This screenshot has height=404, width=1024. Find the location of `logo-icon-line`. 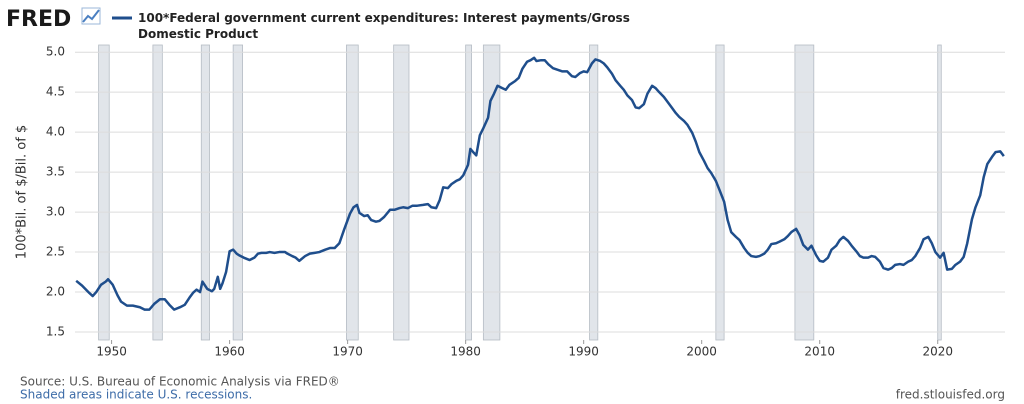

logo-icon-line is located at coordinates (91, 16).